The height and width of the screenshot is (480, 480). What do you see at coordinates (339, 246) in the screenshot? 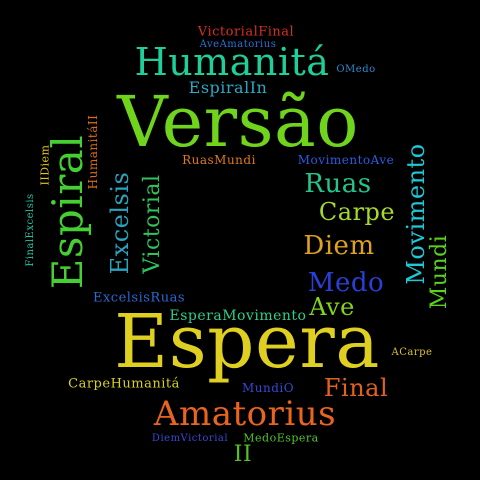
I see `word-diem: Diem` at bounding box center [339, 246].